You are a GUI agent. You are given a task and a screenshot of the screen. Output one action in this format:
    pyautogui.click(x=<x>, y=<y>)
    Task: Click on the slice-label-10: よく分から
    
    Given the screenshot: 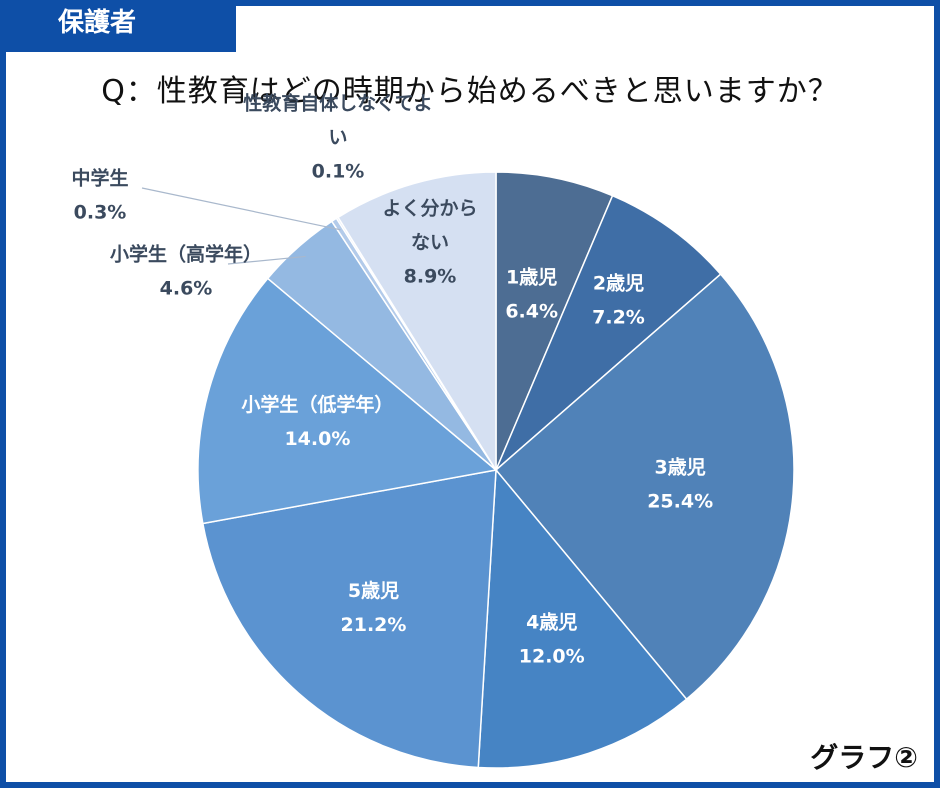 What is the action you would take?
    pyautogui.click(x=429, y=209)
    